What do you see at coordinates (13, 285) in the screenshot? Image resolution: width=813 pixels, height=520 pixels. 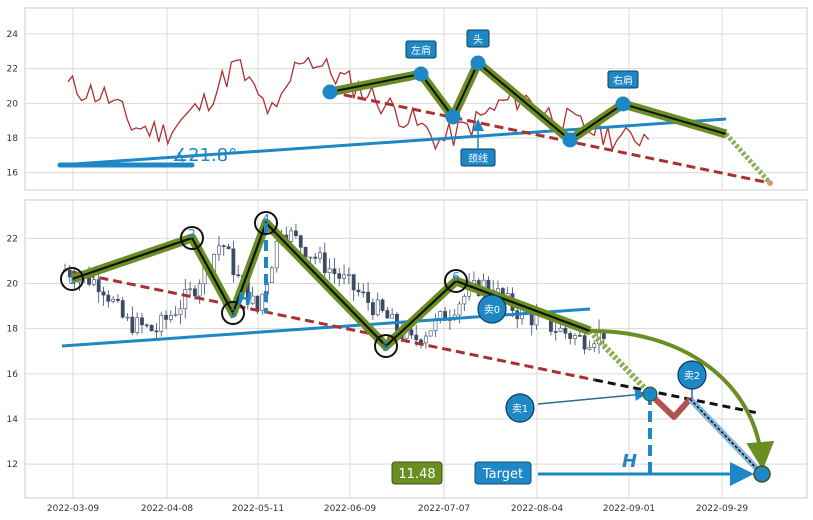 I see `bottom-y-tick-label: 20` at bounding box center [13, 285].